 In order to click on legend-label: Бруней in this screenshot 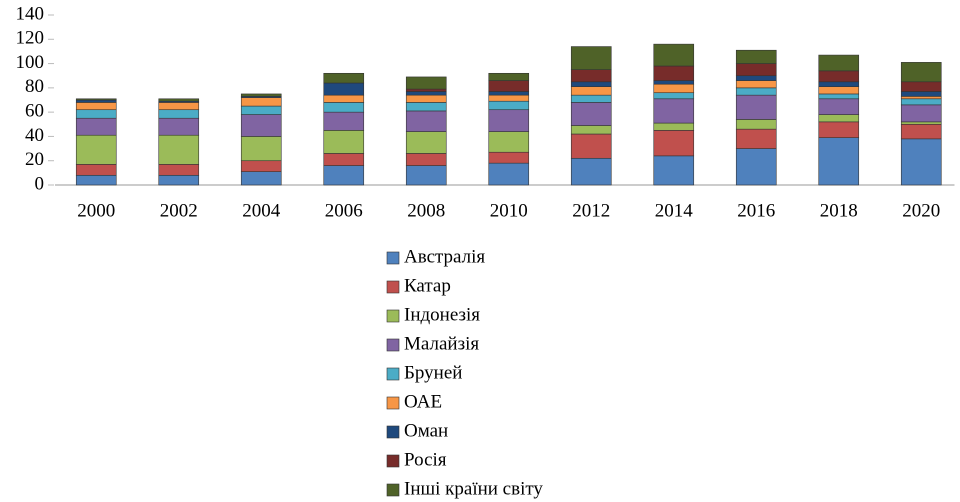, I will do `click(433, 372)`.